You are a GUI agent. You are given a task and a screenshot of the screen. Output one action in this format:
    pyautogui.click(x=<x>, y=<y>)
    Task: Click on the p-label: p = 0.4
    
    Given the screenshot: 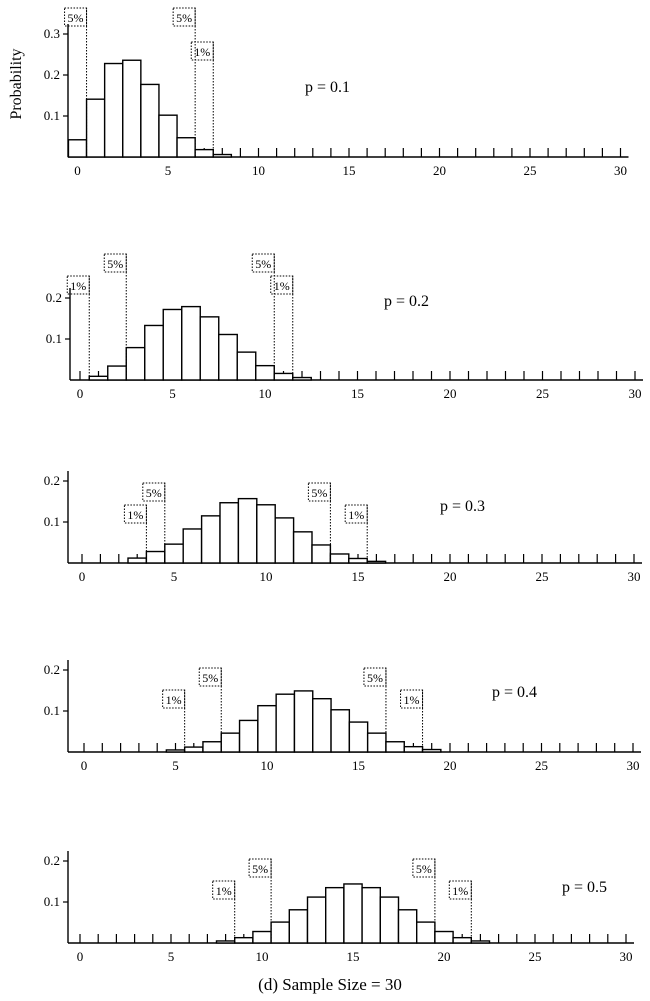 What is the action you would take?
    pyautogui.click(x=514, y=692)
    